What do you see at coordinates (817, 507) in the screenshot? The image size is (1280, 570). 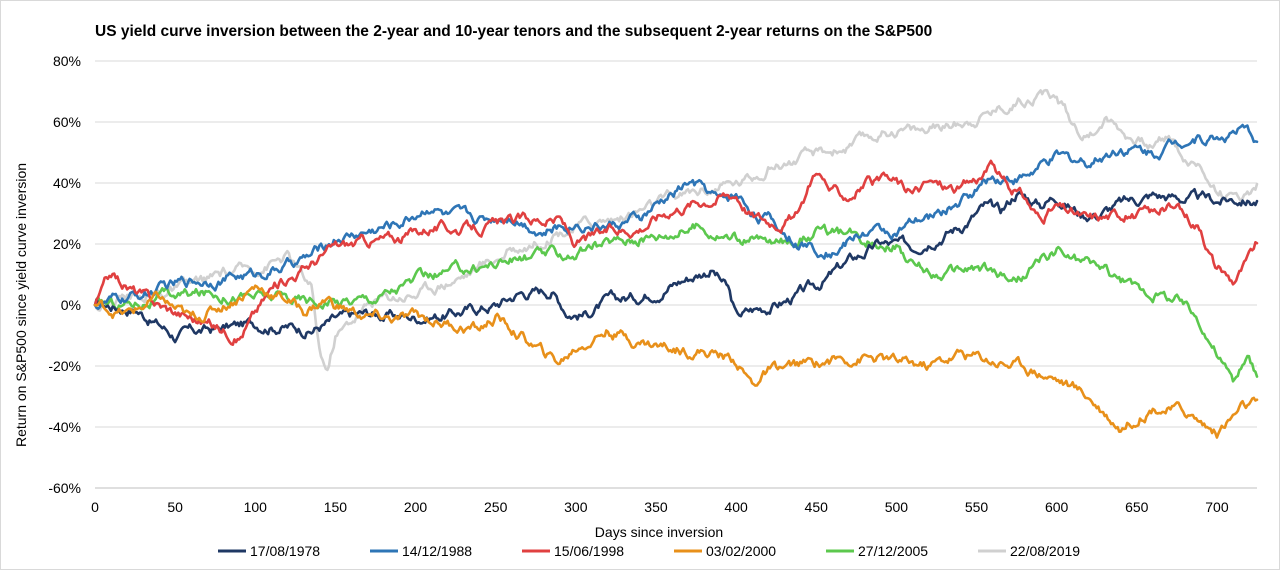 I see `x-tick-label: 450` at bounding box center [817, 507].